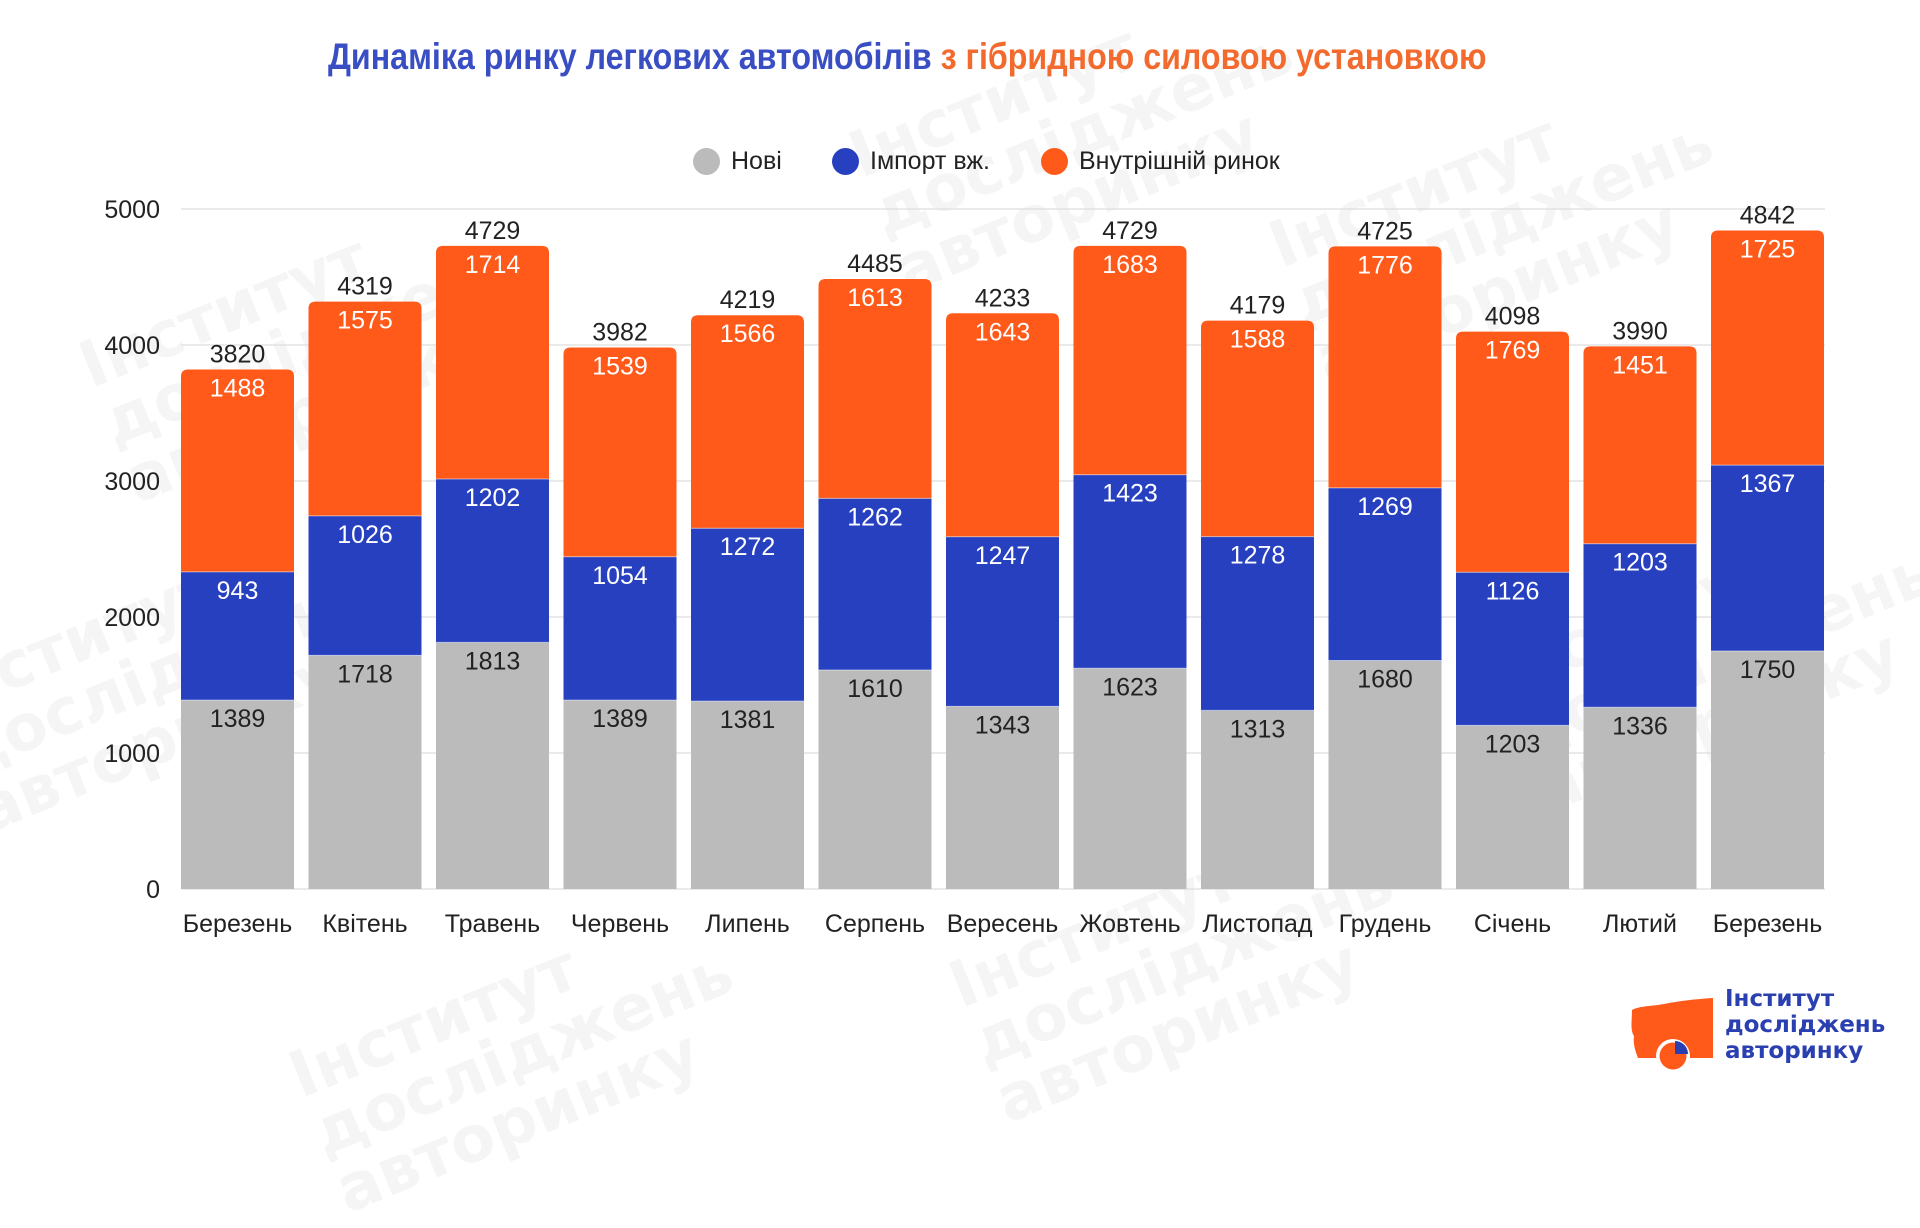  I want to click on logo-text: Інститут досліджень авторинку, so click(1805, 1025).